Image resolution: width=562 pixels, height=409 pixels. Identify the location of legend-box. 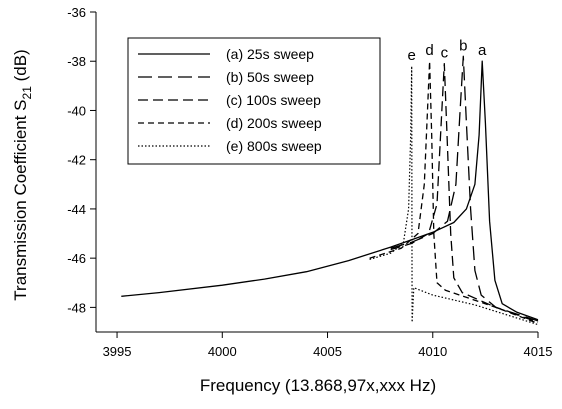
(254, 101).